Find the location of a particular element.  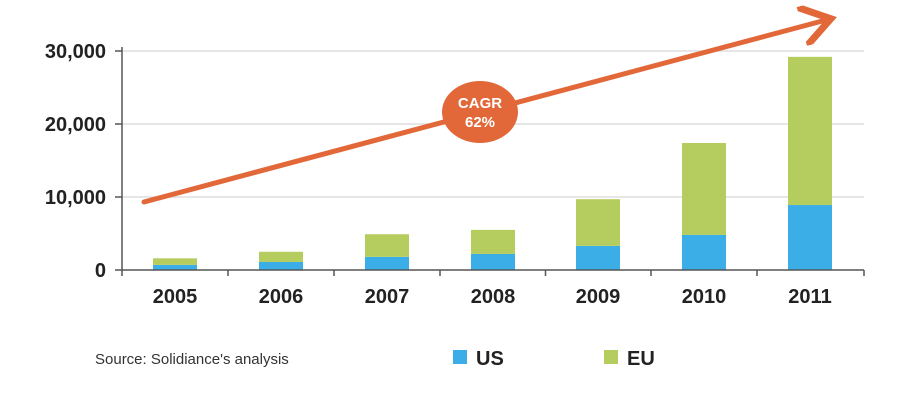

bar-us-2010 is located at coordinates (704, 252).